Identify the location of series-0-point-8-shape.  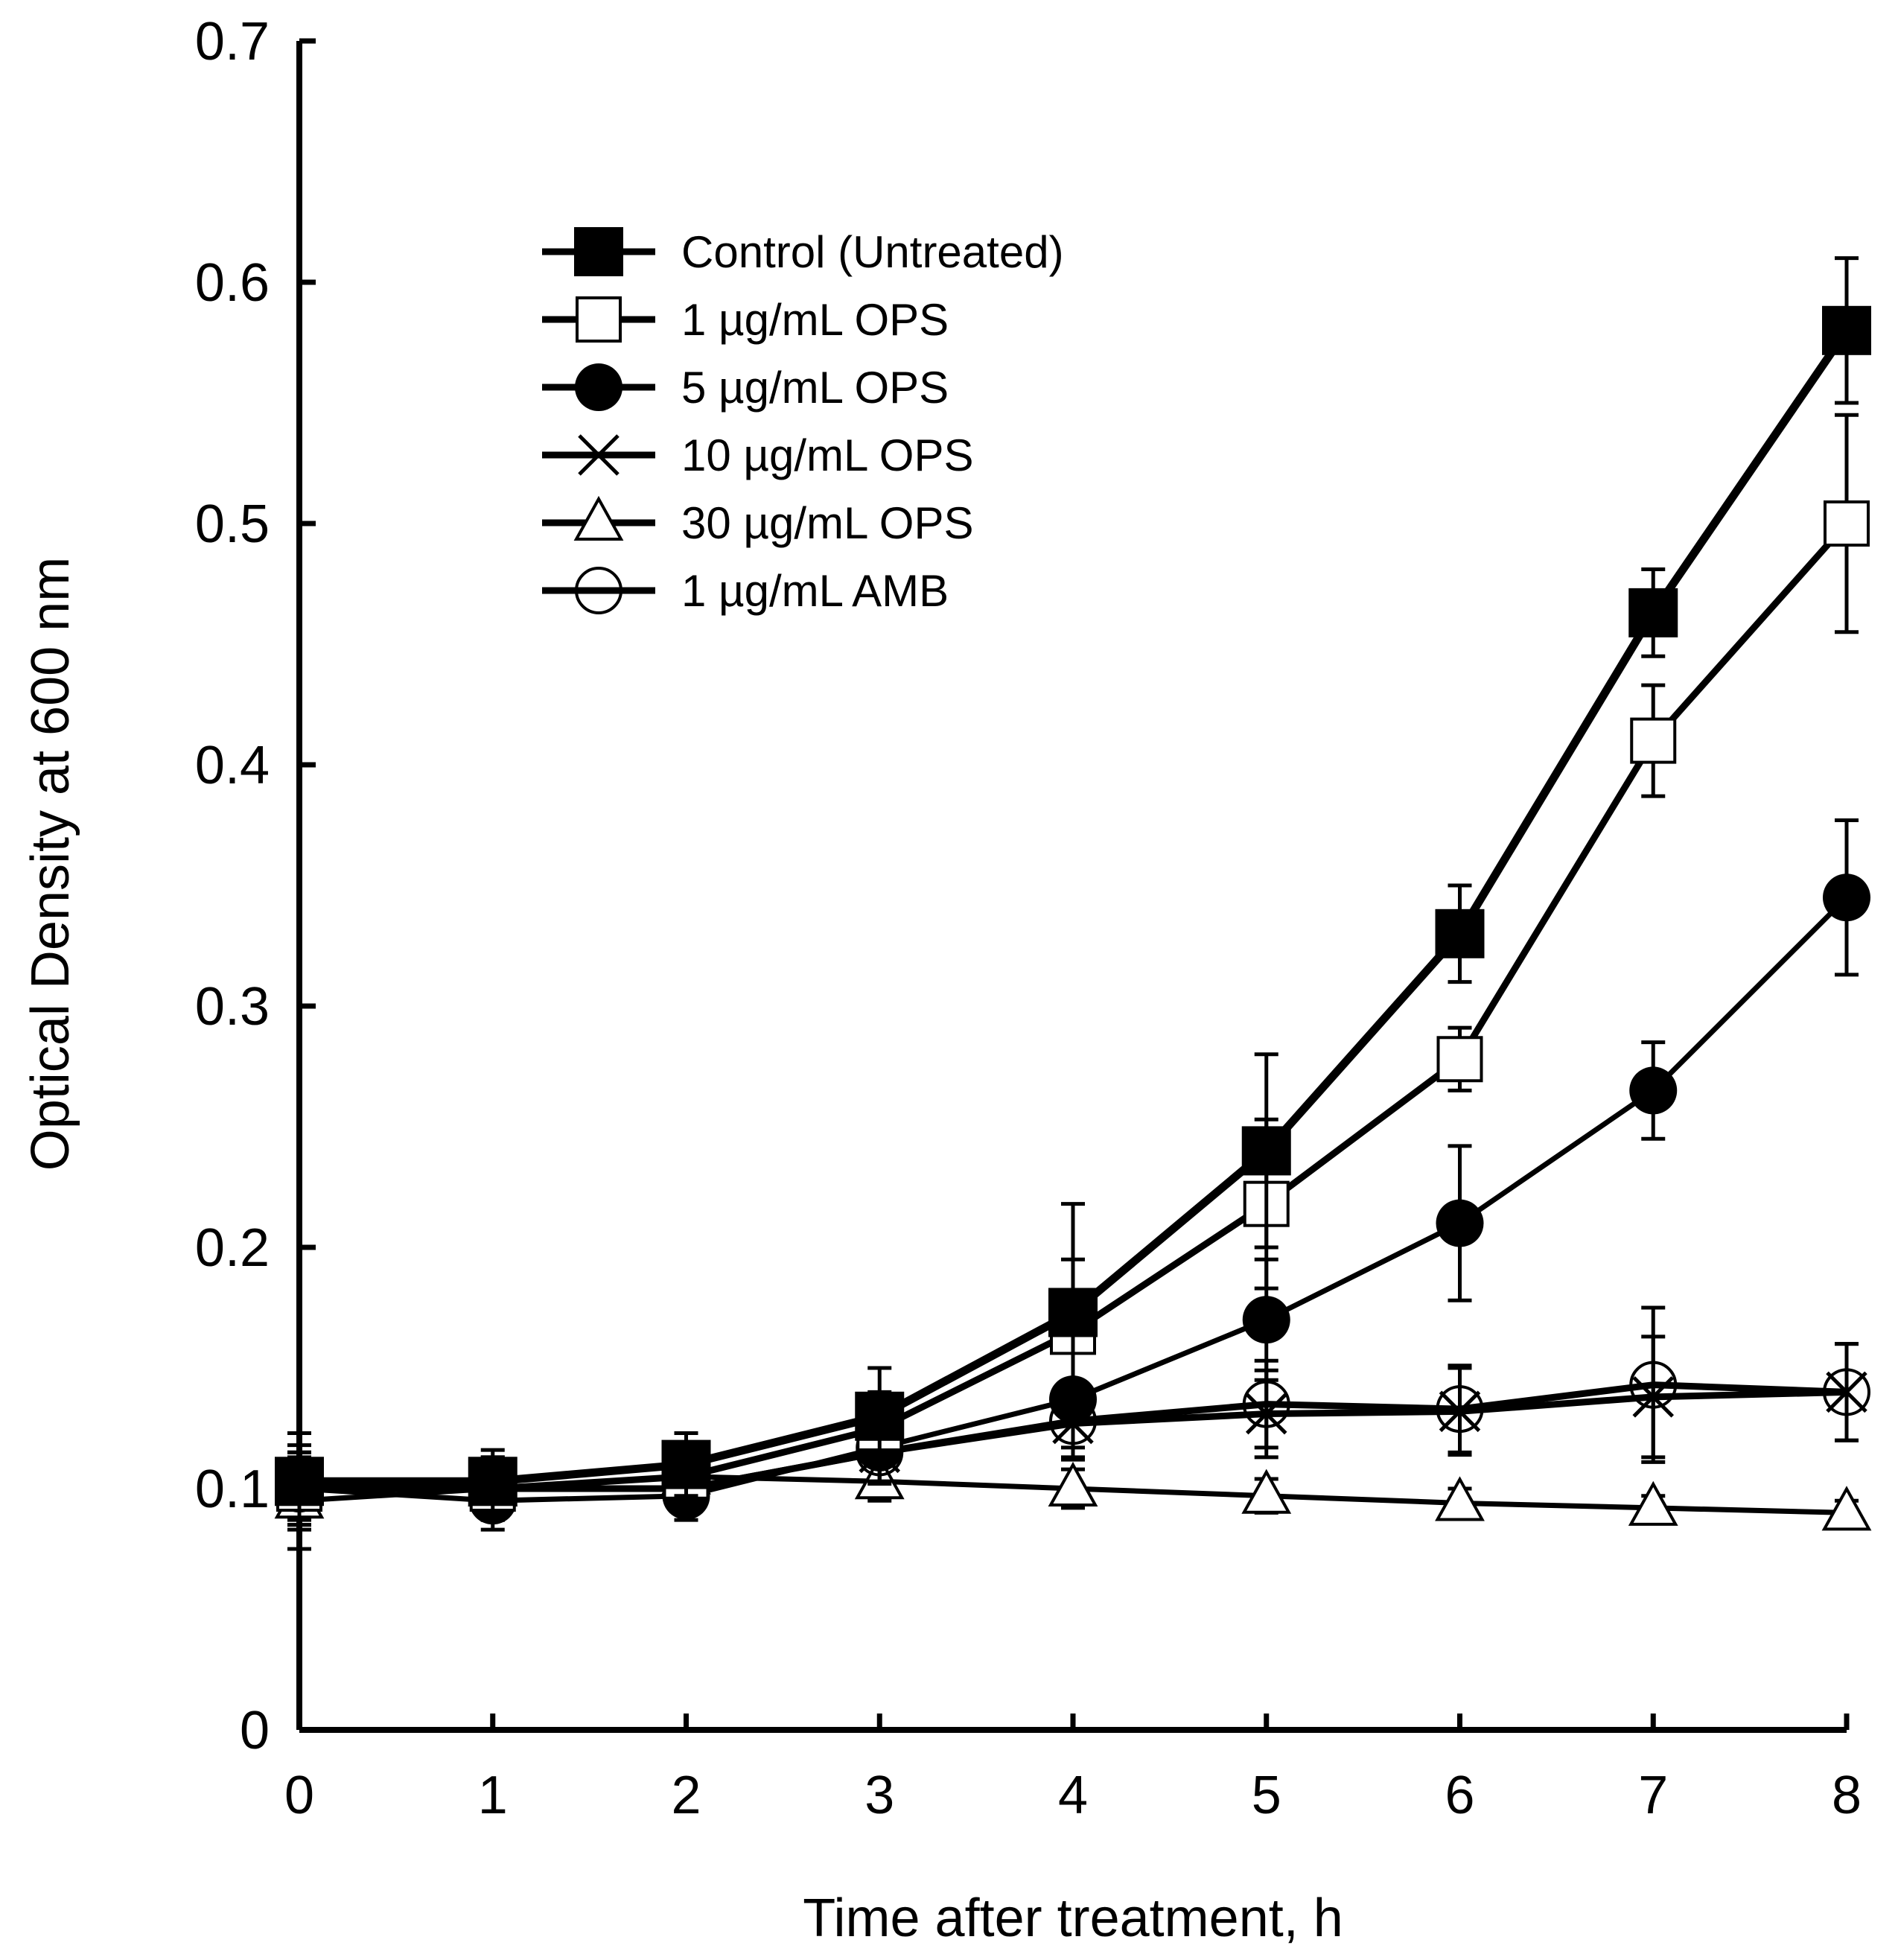
(1846, 330).